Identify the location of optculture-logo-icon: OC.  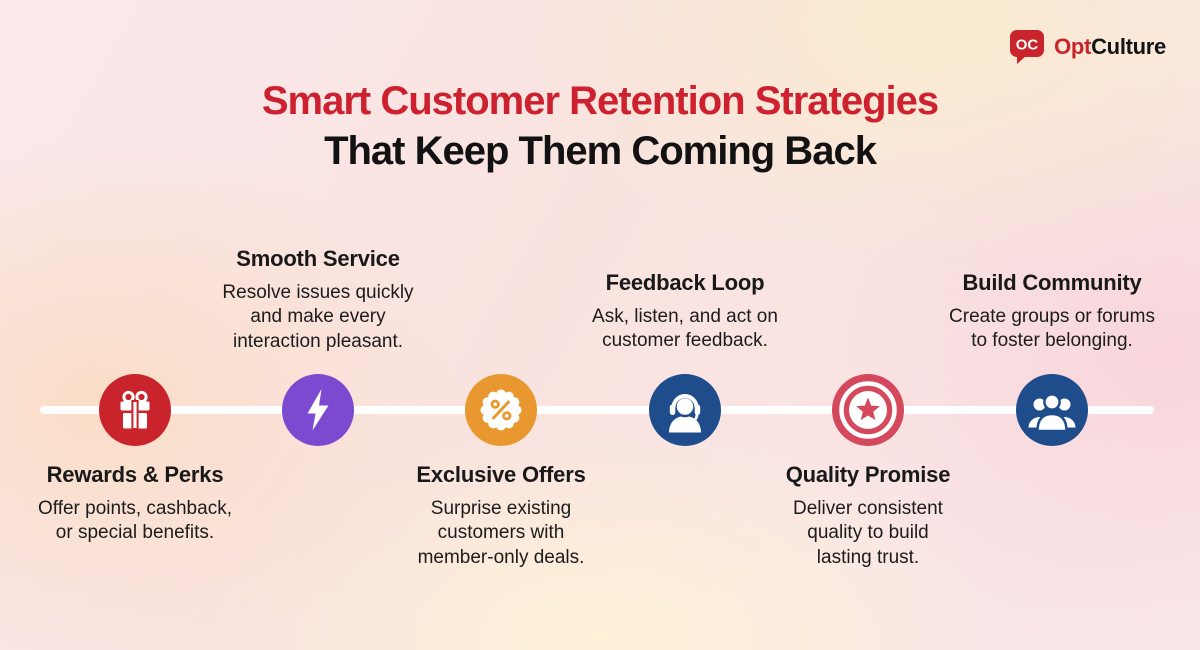
(1027, 47).